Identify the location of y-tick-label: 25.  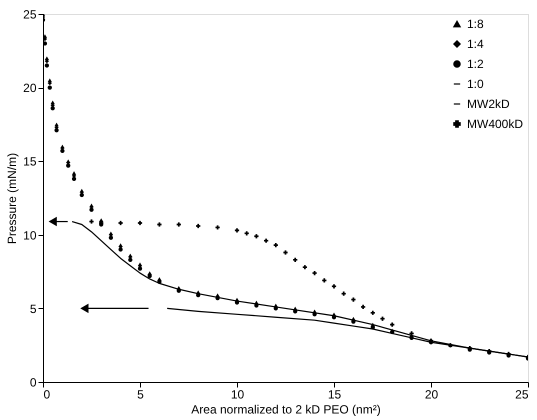
(30, 15).